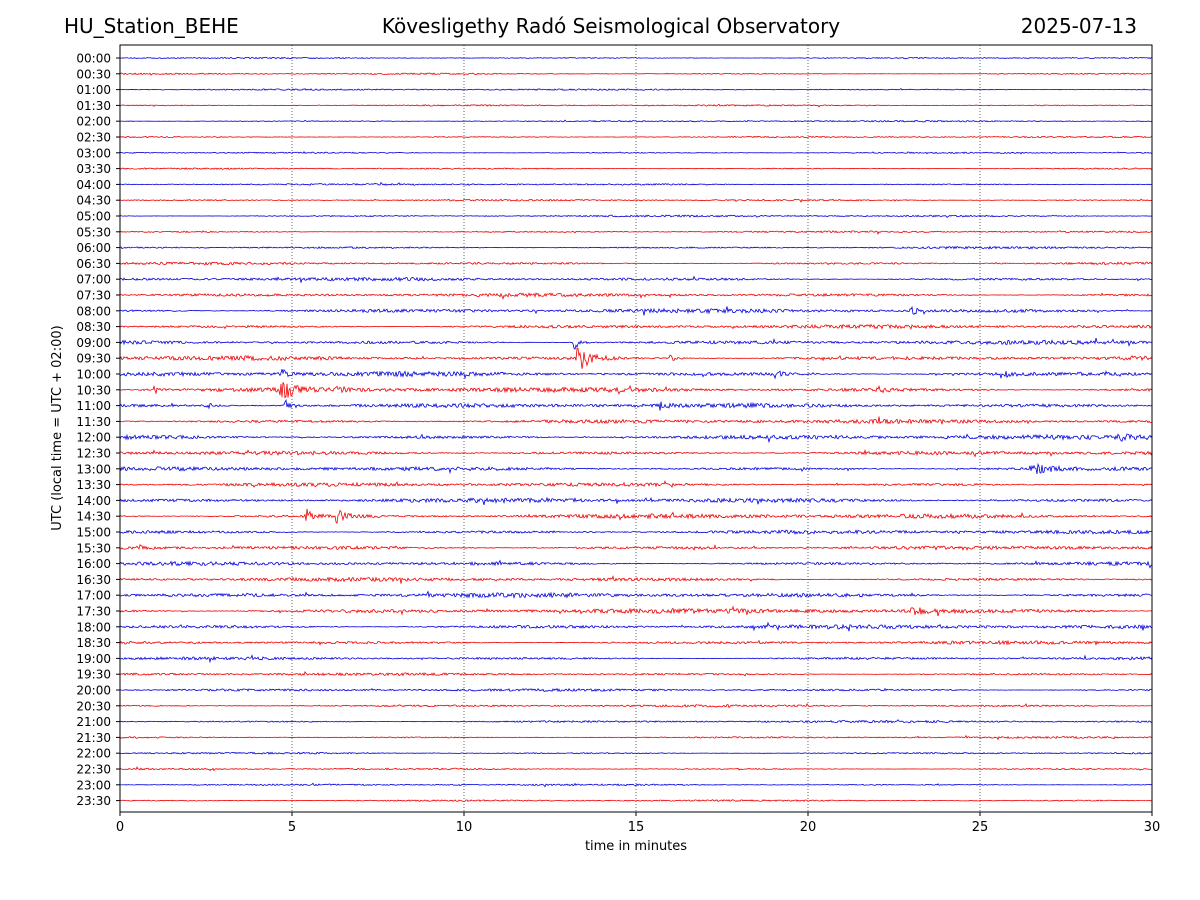 This screenshot has width=1200, height=900. What do you see at coordinates (93, 296) in the screenshot?
I see `y-tick-label-07:30: 07:30` at bounding box center [93, 296].